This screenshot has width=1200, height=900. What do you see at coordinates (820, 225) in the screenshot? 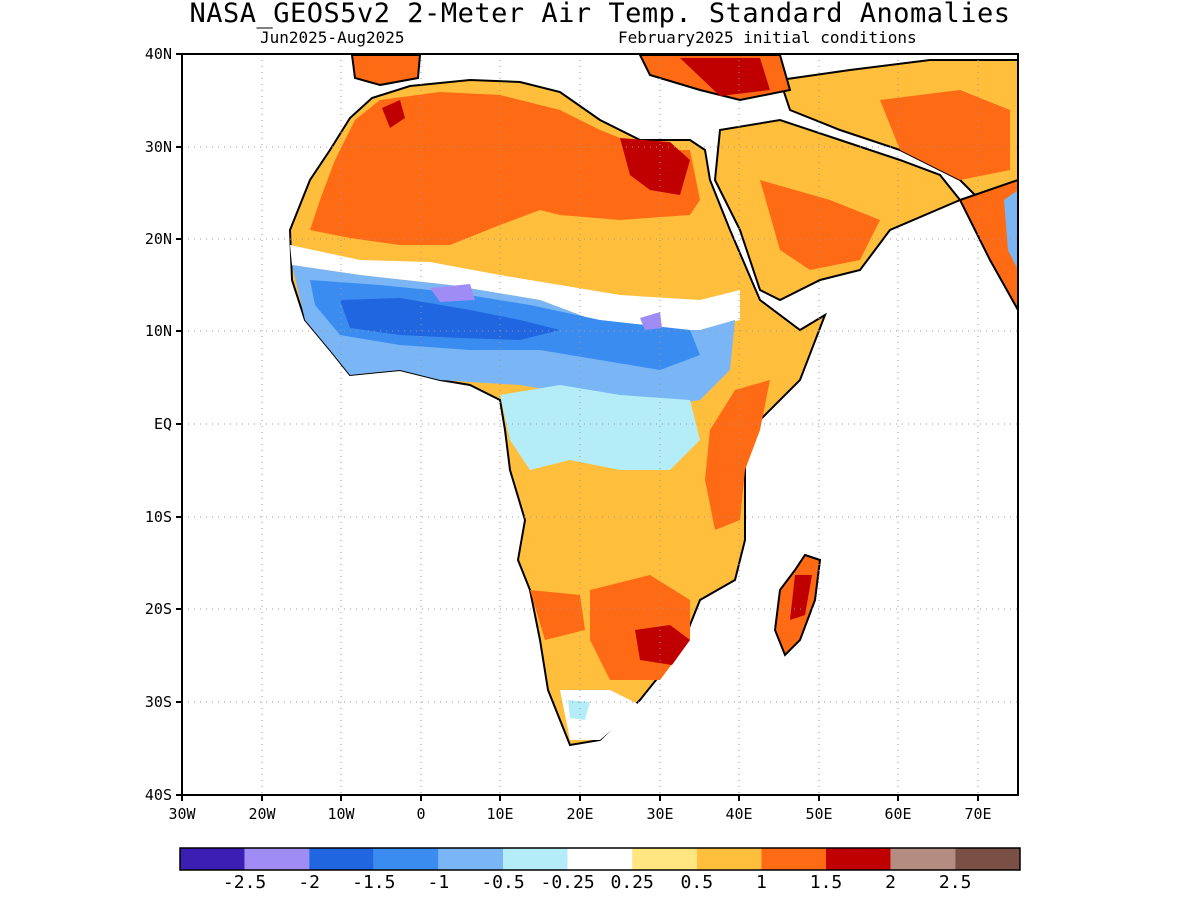
I see `arabia-warm` at bounding box center [820, 225].